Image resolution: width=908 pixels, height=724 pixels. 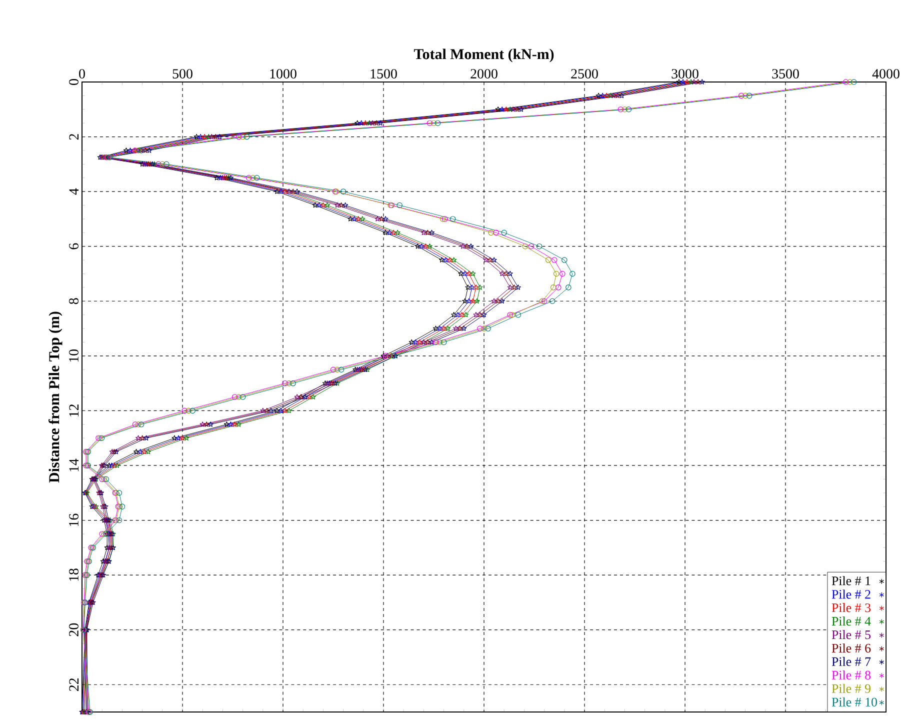 I want to click on y-tick-label: 14, so click(x=73, y=465).